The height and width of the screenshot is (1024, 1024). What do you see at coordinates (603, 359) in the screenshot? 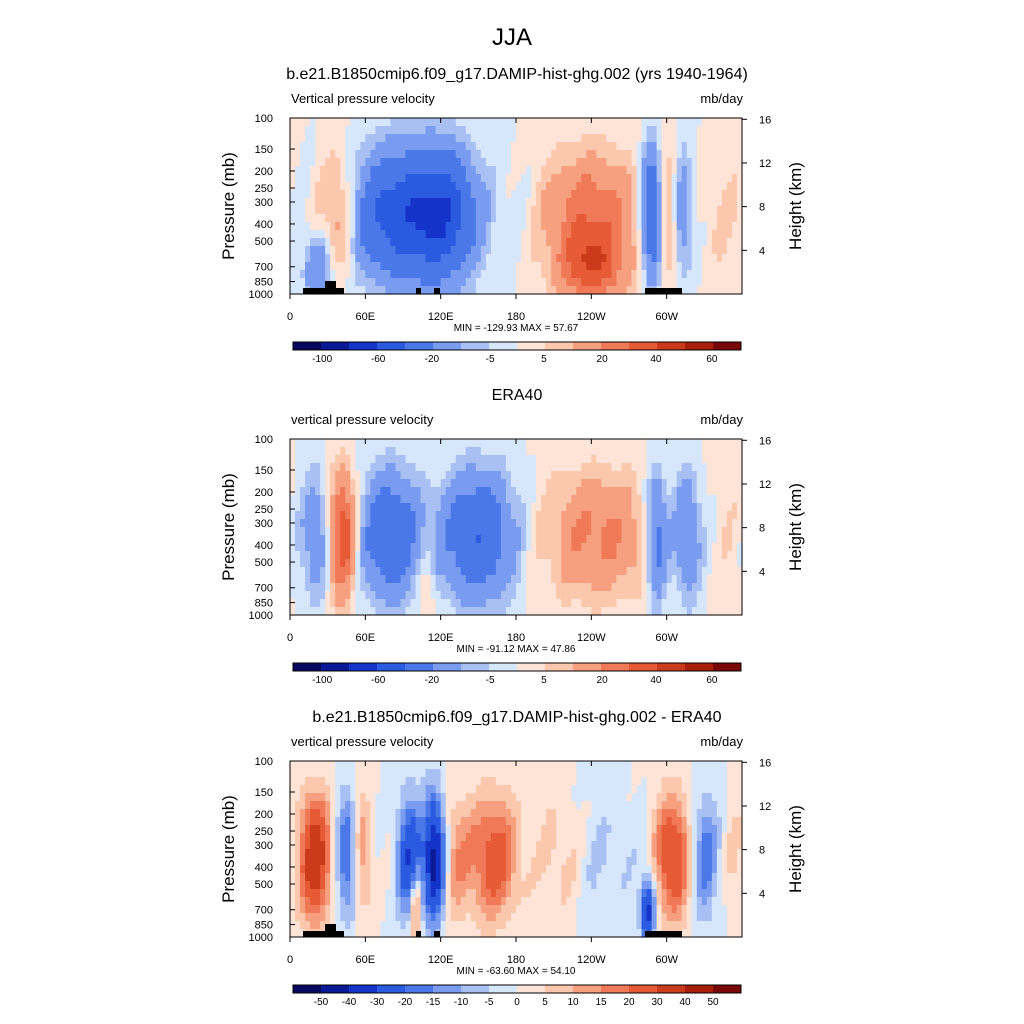
I see `colorbar-label: 20` at bounding box center [603, 359].